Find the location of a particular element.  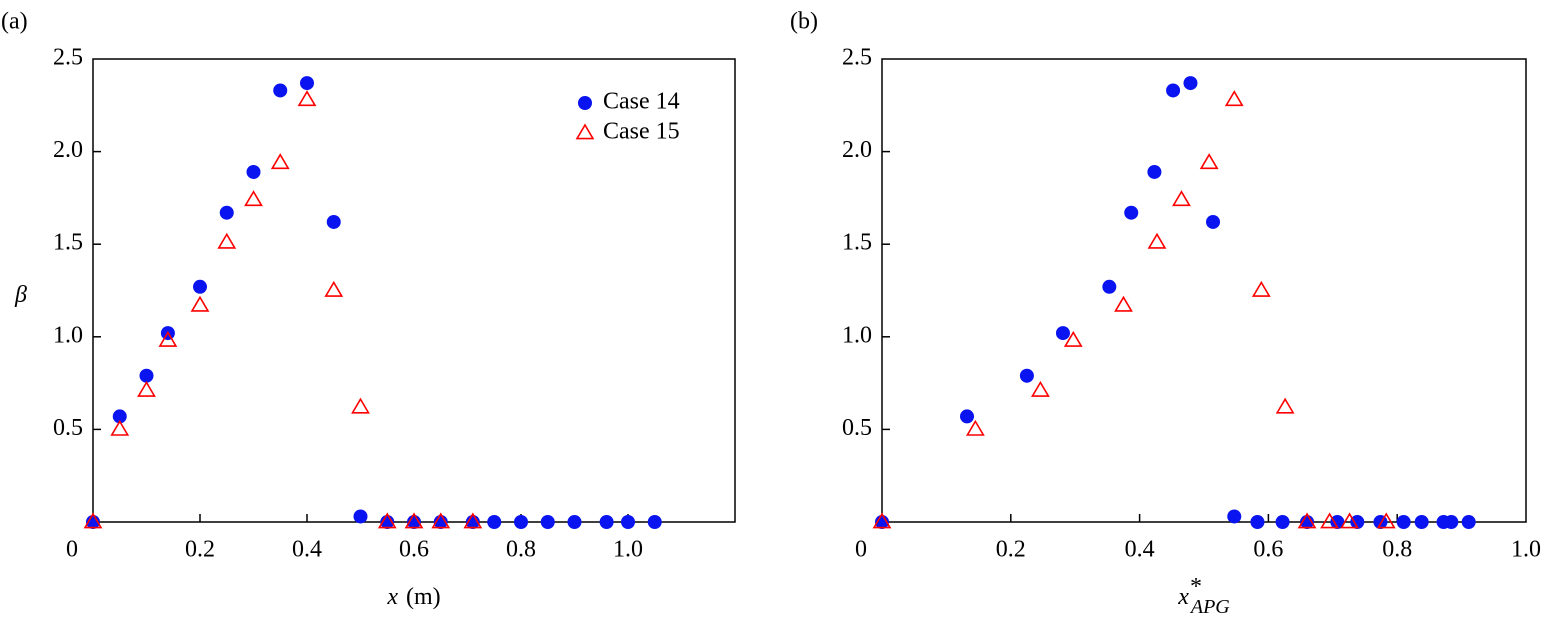

y-tick-label: 1.0 is located at coordinates (857, 335).